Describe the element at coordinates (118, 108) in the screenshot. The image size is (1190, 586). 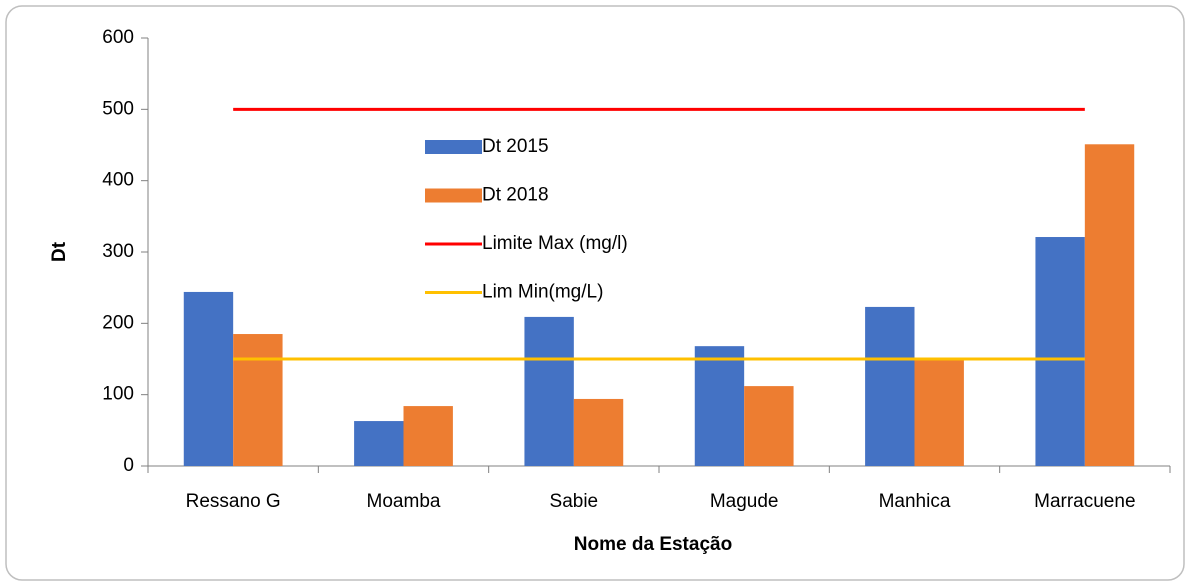
I see `y-tick-label: 500` at that location.